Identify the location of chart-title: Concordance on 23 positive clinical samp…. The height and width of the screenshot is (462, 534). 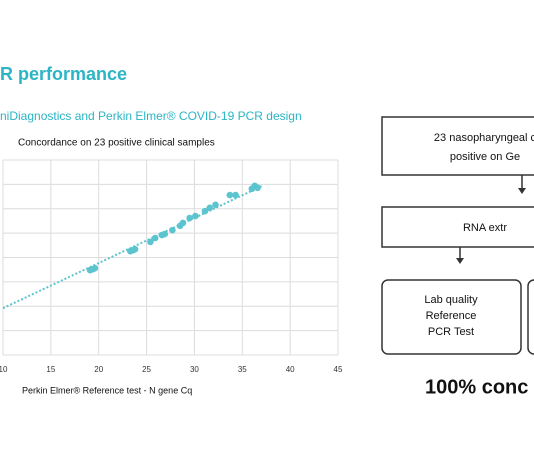
(116, 143).